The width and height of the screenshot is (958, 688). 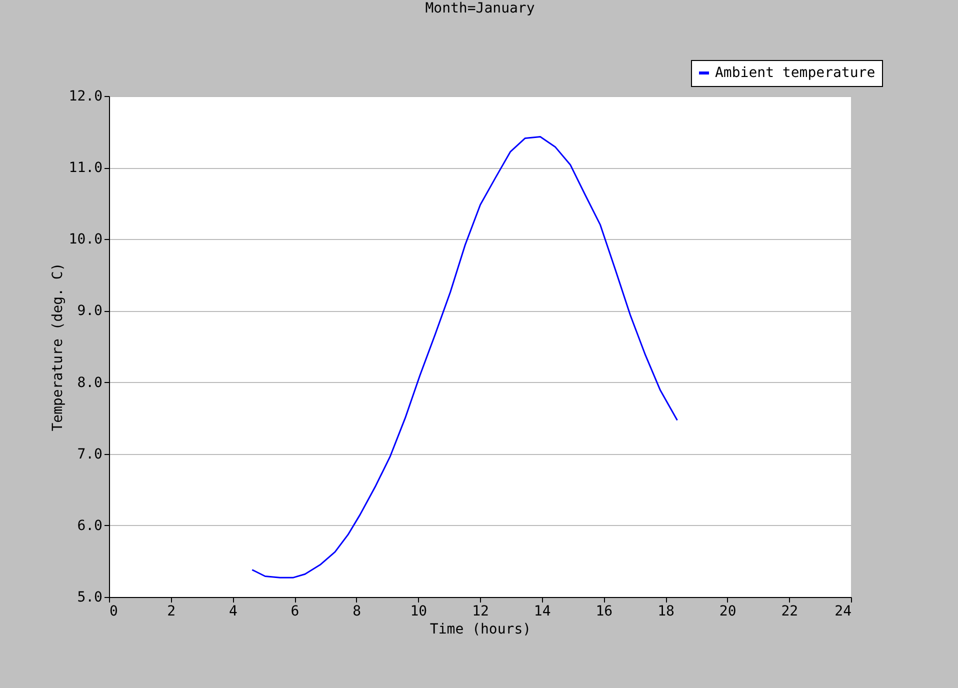 What do you see at coordinates (542, 612) in the screenshot?
I see `x-tick-label: 14` at bounding box center [542, 612].